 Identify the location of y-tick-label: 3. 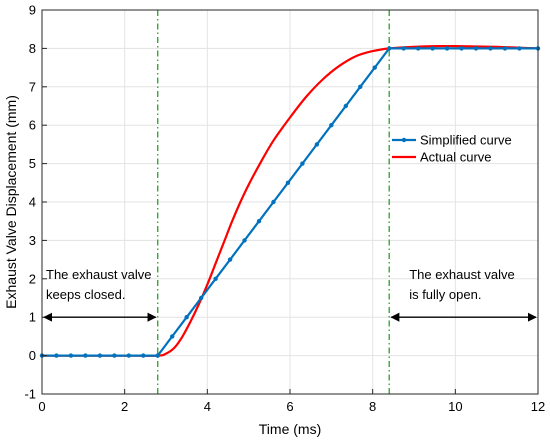
(32, 240).